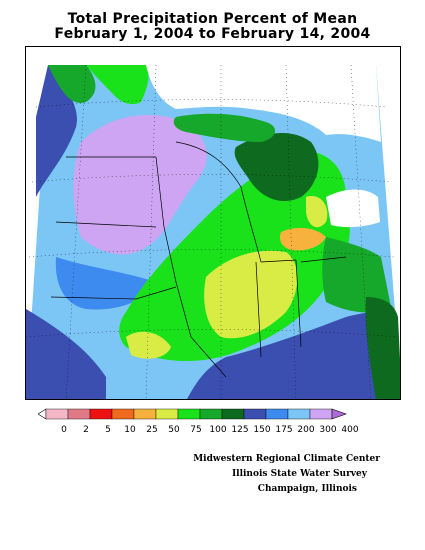  Describe the element at coordinates (42, 414) in the screenshot. I see `legend-below-arrow` at that location.